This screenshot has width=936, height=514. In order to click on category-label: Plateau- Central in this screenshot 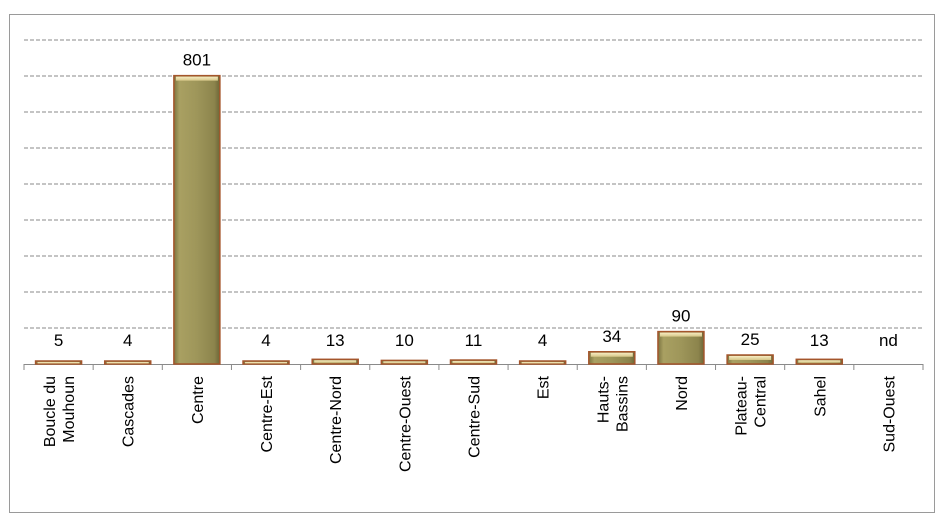, I will do `click(752, 406)`.